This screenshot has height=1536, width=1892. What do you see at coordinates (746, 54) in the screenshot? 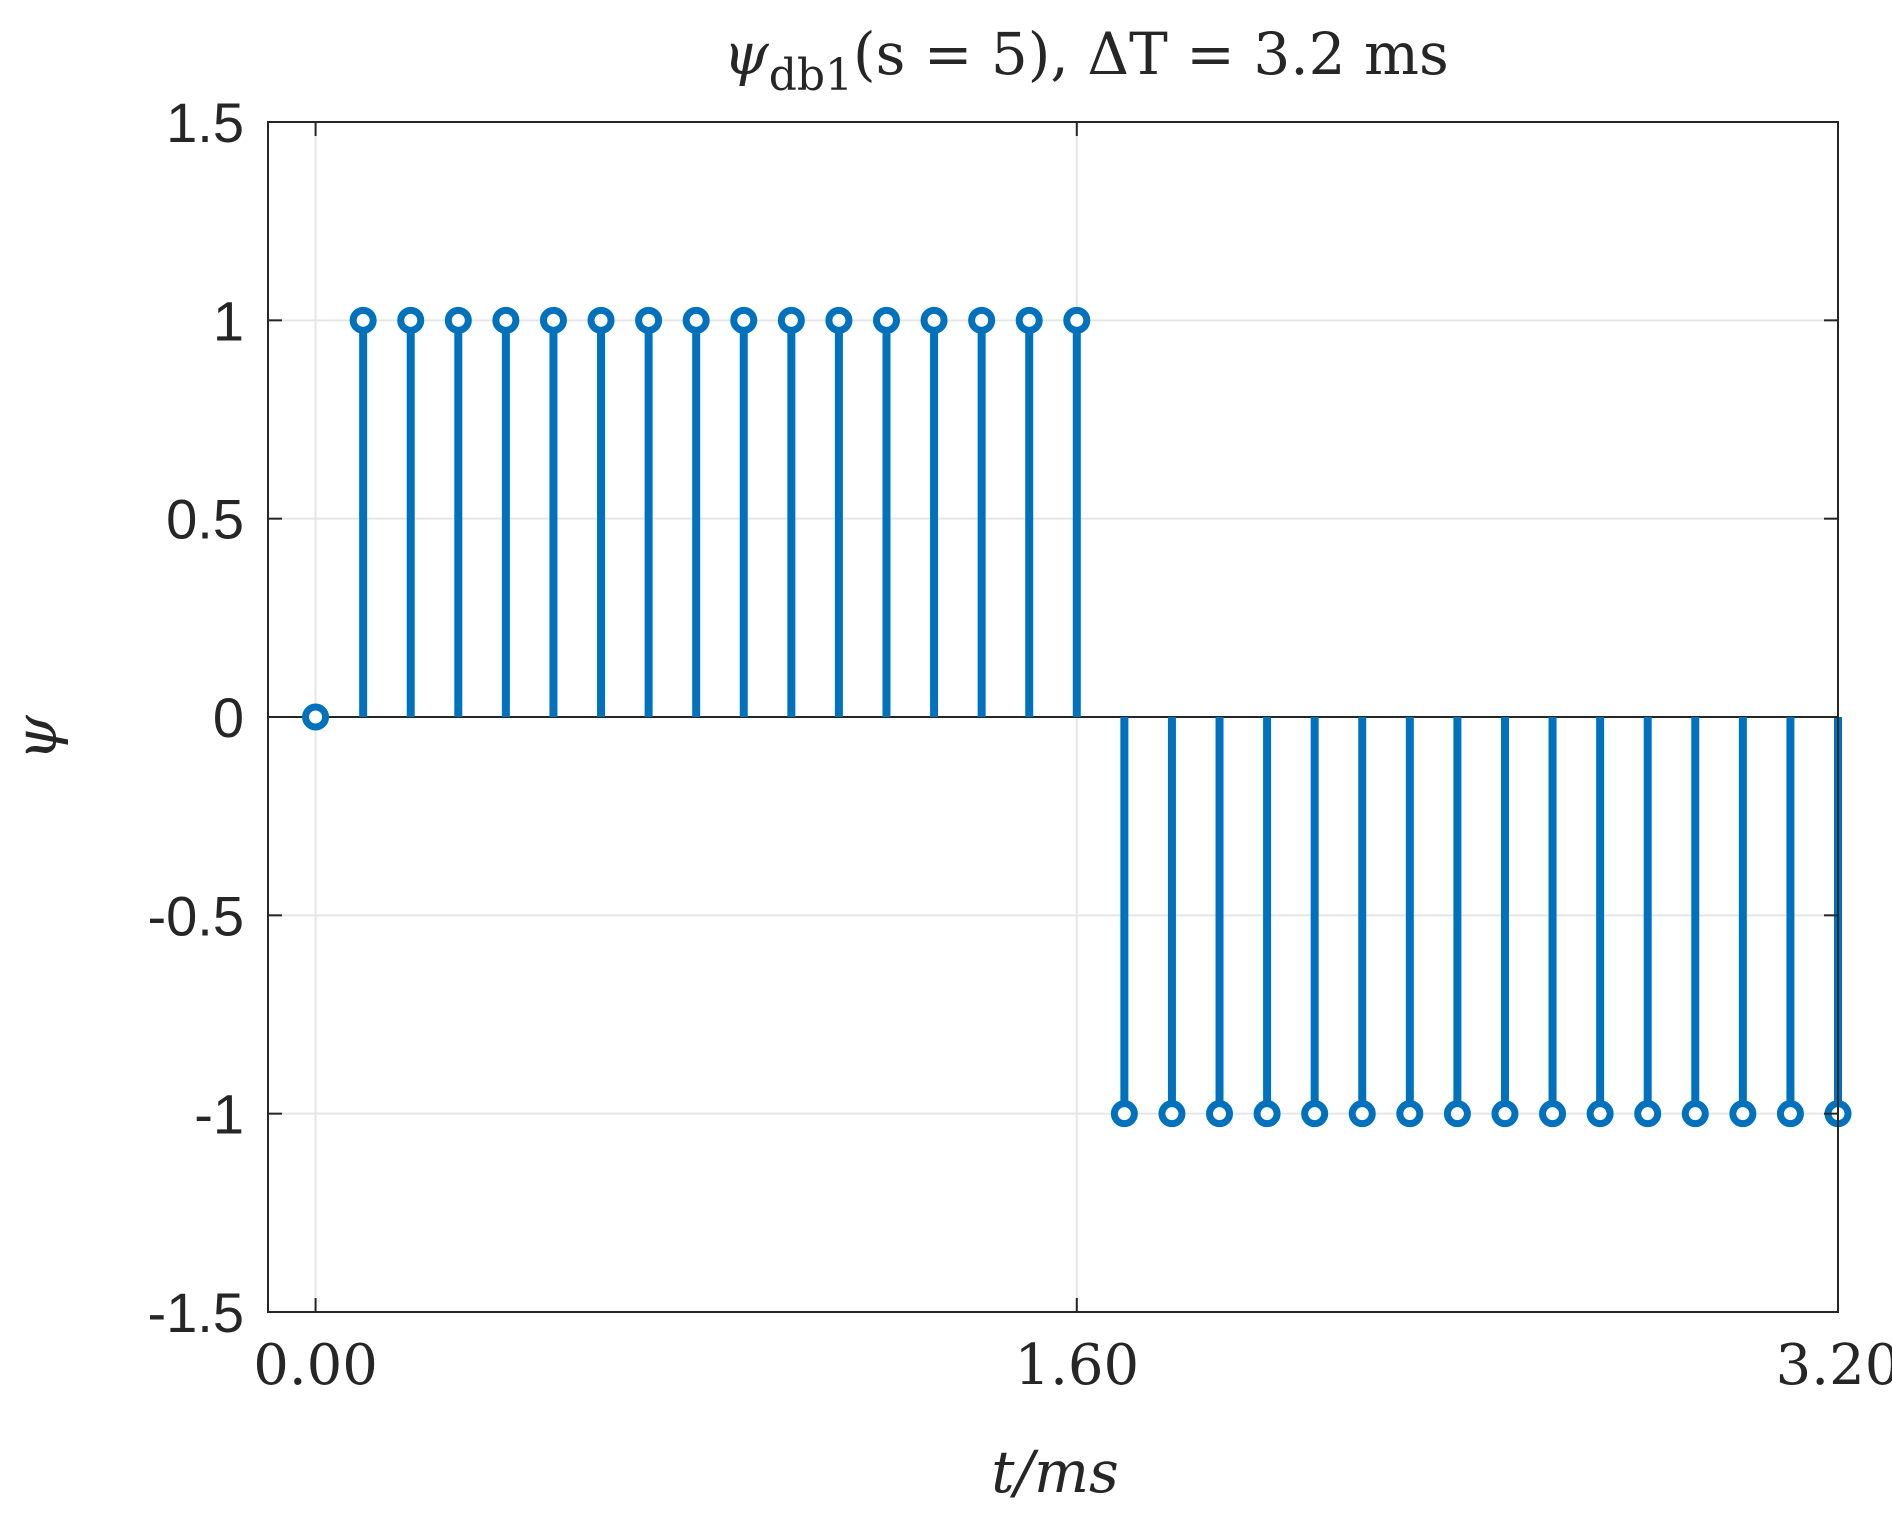
I see `title-main: ψ` at bounding box center [746, 54].